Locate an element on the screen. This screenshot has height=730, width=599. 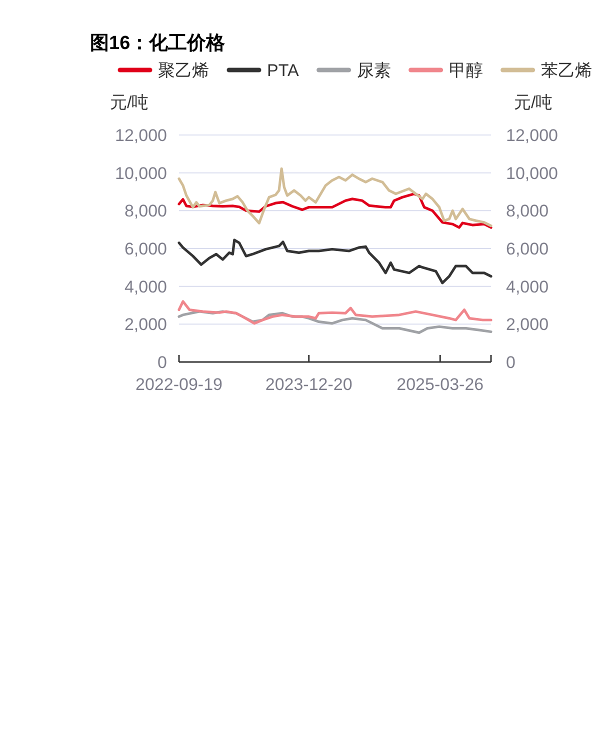
legend-label: 尿素 is located at coordinates (373, 70).